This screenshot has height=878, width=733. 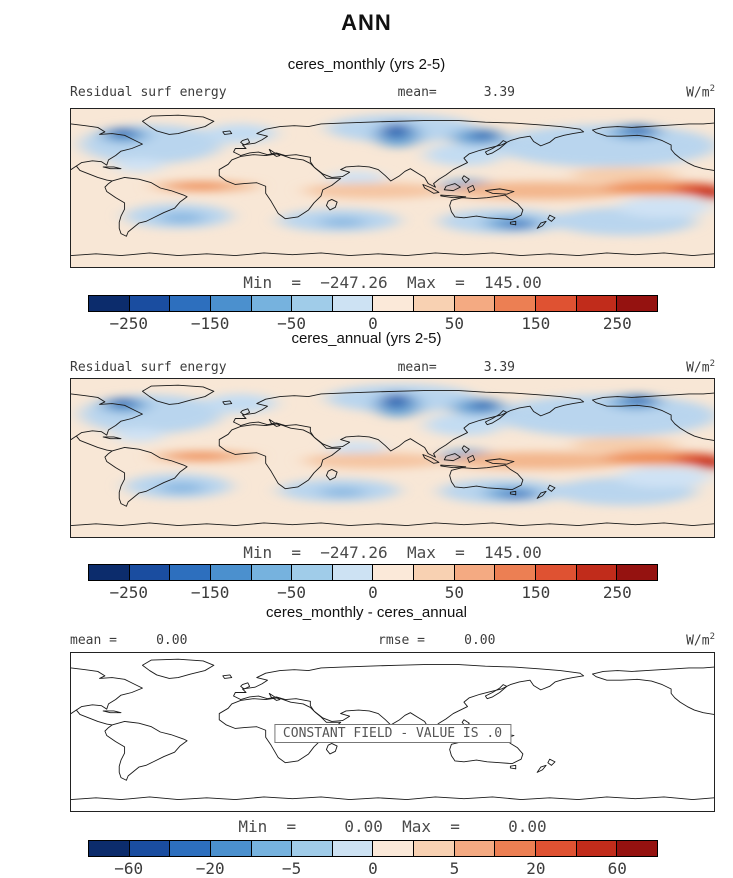 I want to click on panel2-subtitle: ceres_annual (yrs 2-5), so click(x=366, y=338).